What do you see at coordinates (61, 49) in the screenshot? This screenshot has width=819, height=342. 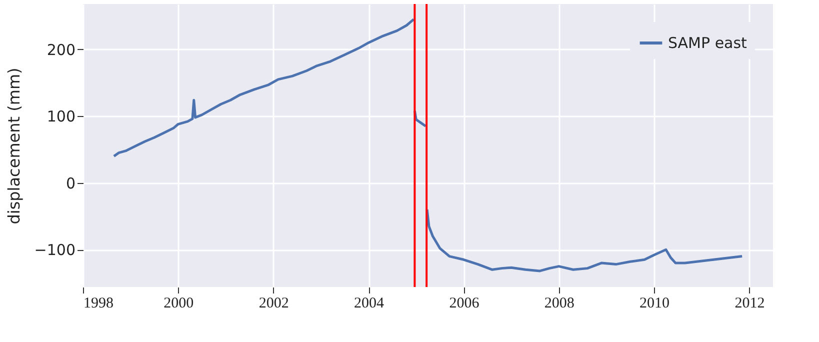 I see `y-tick-label: 200` at bounding box center [61, 49].